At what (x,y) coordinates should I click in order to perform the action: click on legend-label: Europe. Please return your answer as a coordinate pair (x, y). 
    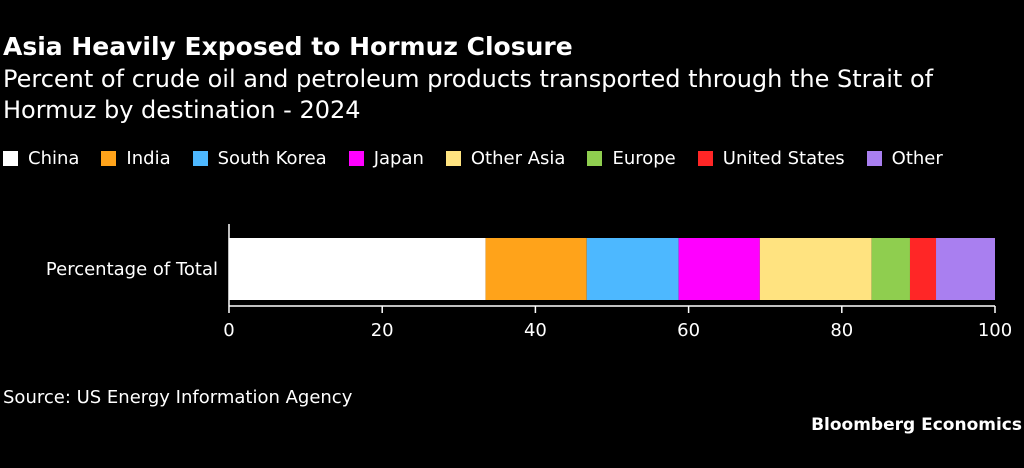
    Looking at the image, I should click on (644, 158).